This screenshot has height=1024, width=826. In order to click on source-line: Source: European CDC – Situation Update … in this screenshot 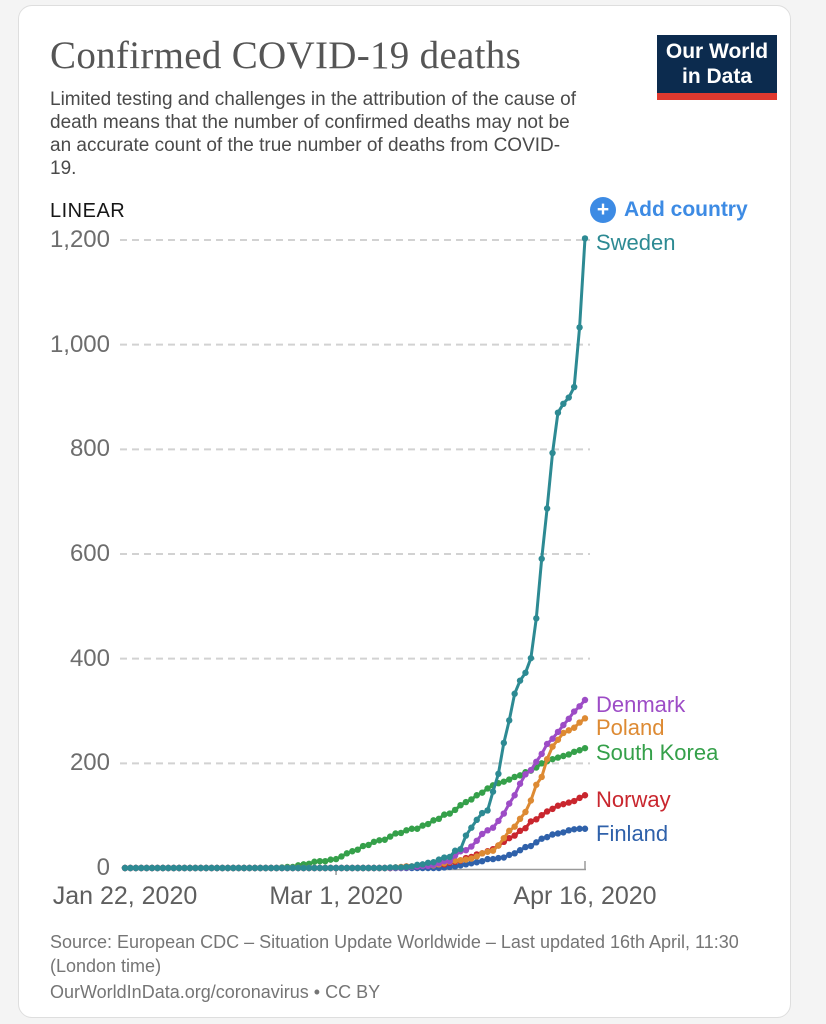, I will do `click(394, 954)`.